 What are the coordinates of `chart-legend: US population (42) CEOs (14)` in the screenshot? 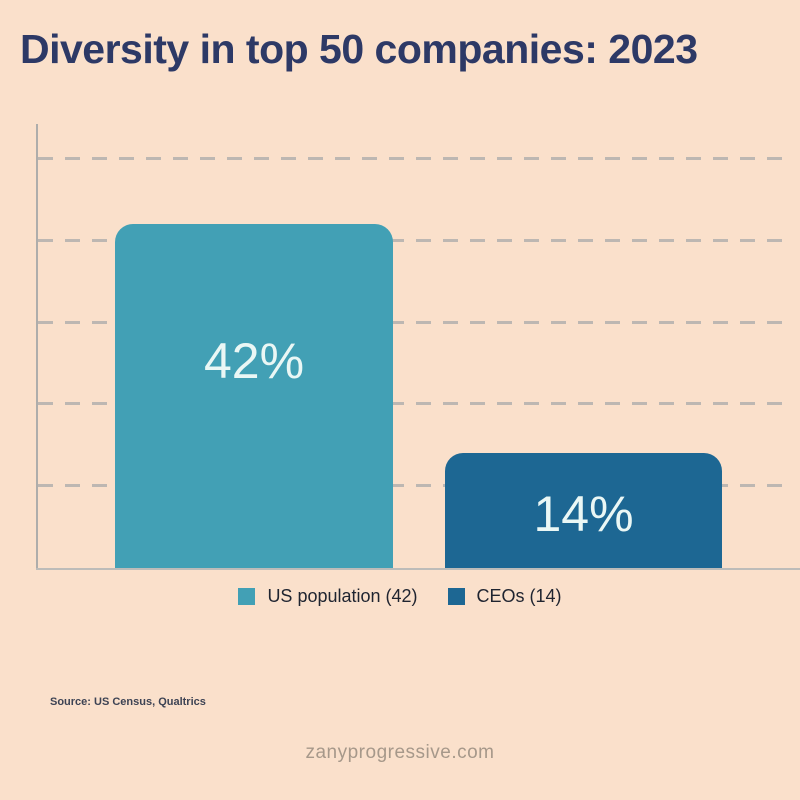 It's located at (400, 596).